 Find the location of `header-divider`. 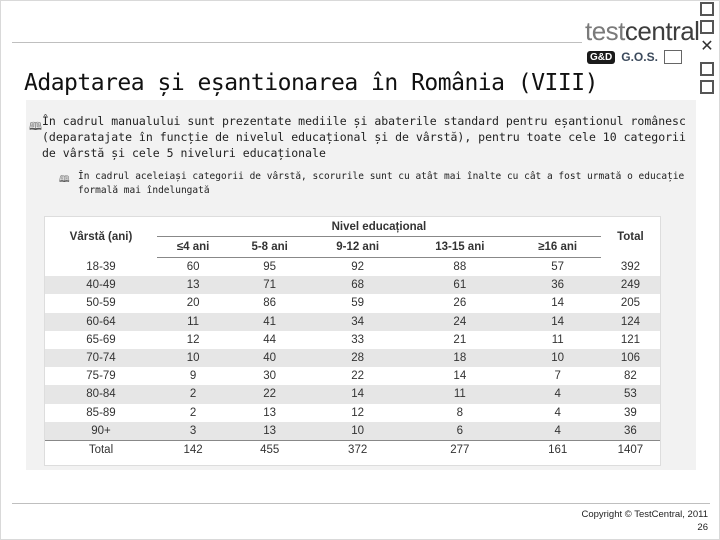

header-divider is located at coordinates (297, 42).